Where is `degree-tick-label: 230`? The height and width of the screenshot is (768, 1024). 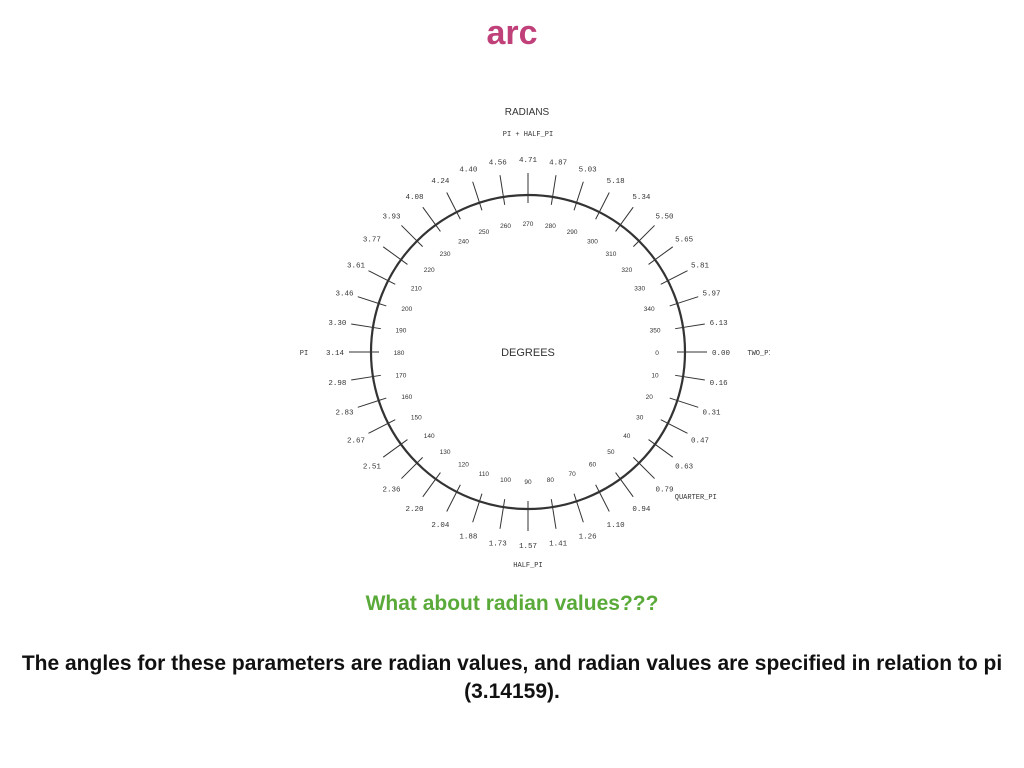 degree-tick-label: 230 is located at coordinates (445, 254).